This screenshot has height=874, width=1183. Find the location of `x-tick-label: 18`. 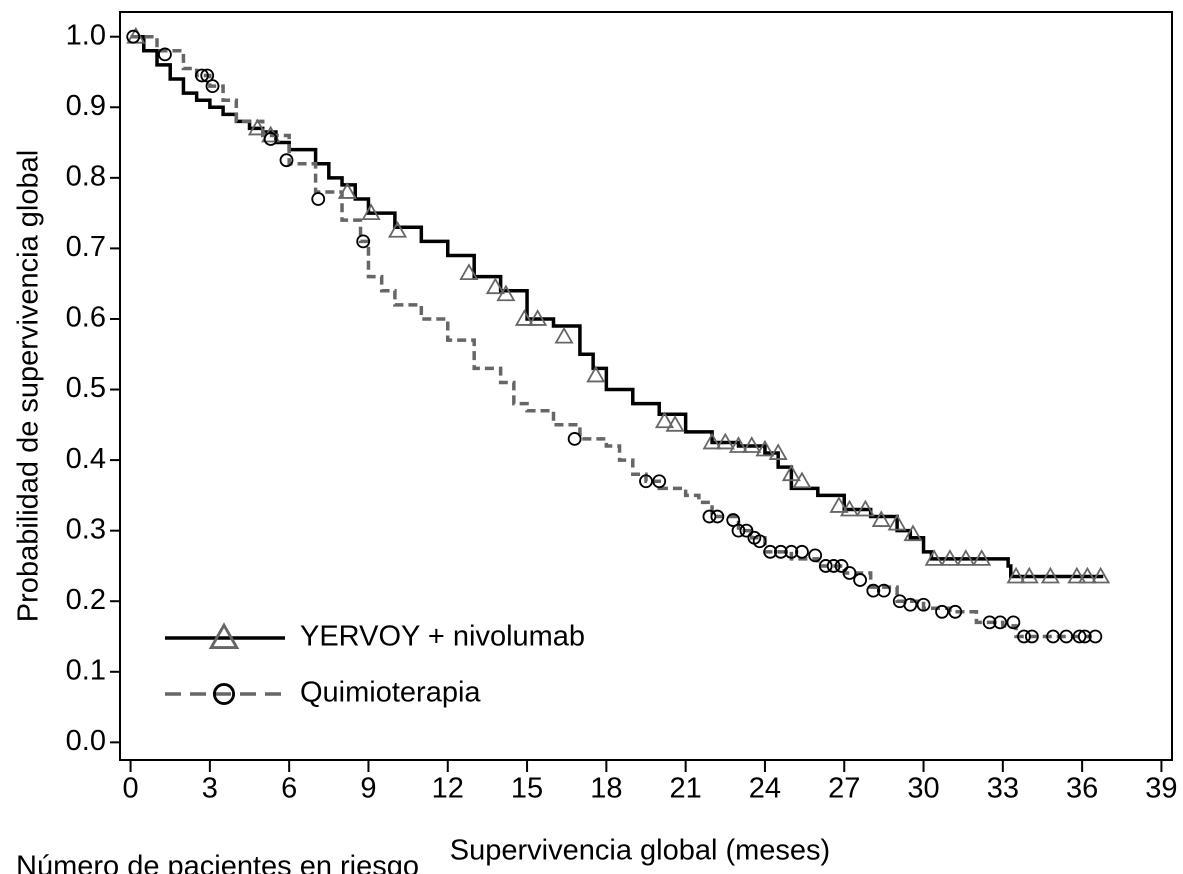

x-tick-label: 18 is located at coordinates (606, 789).